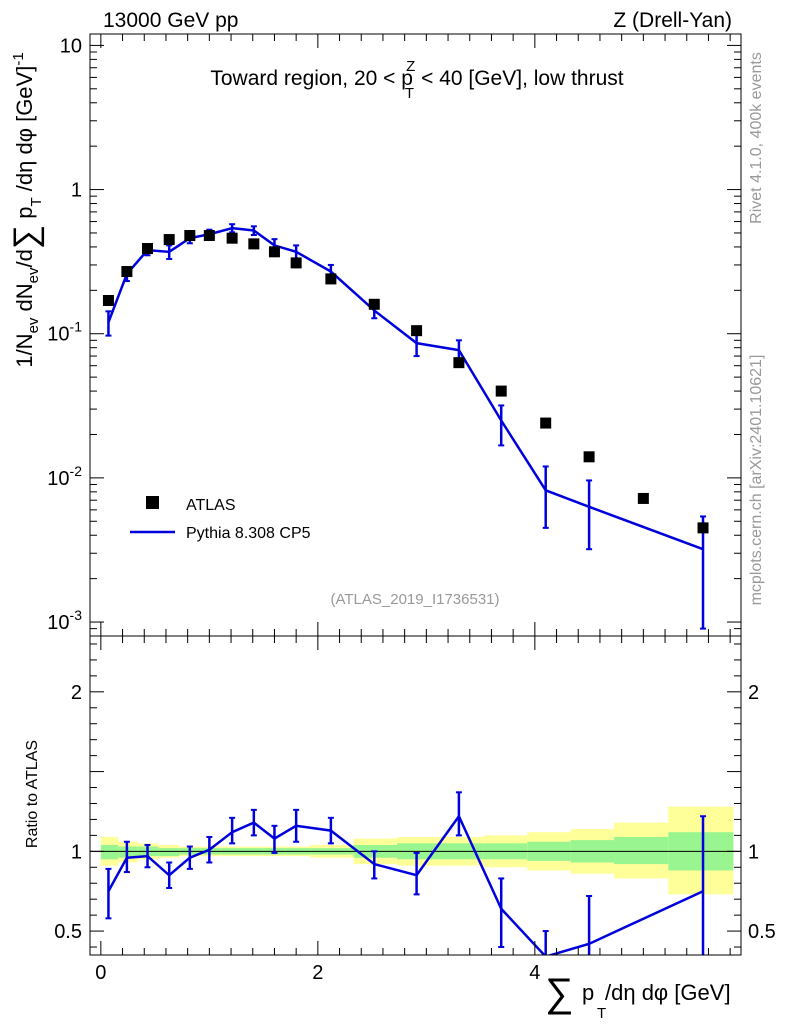  I want to click on ratio-data-layer, so click(406, 873).